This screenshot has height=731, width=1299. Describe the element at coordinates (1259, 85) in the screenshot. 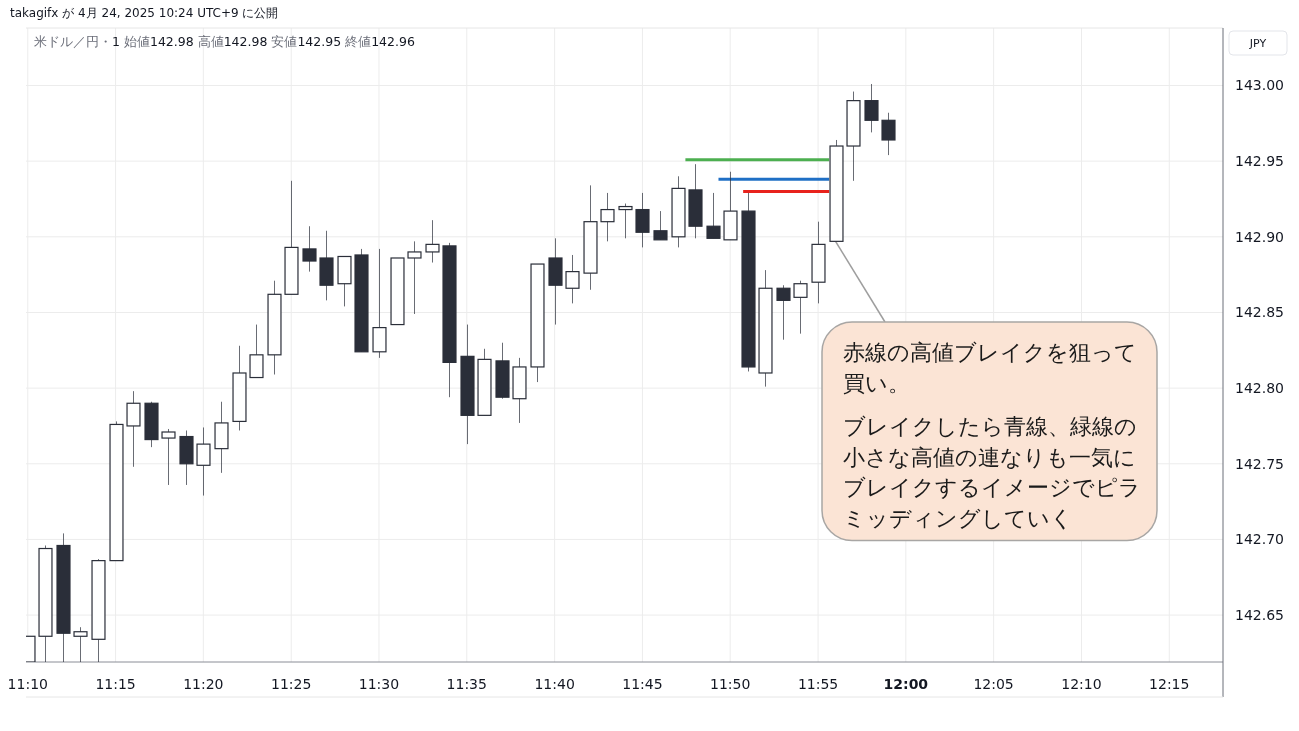

I see `y-tick-label: 143.00` at that location.